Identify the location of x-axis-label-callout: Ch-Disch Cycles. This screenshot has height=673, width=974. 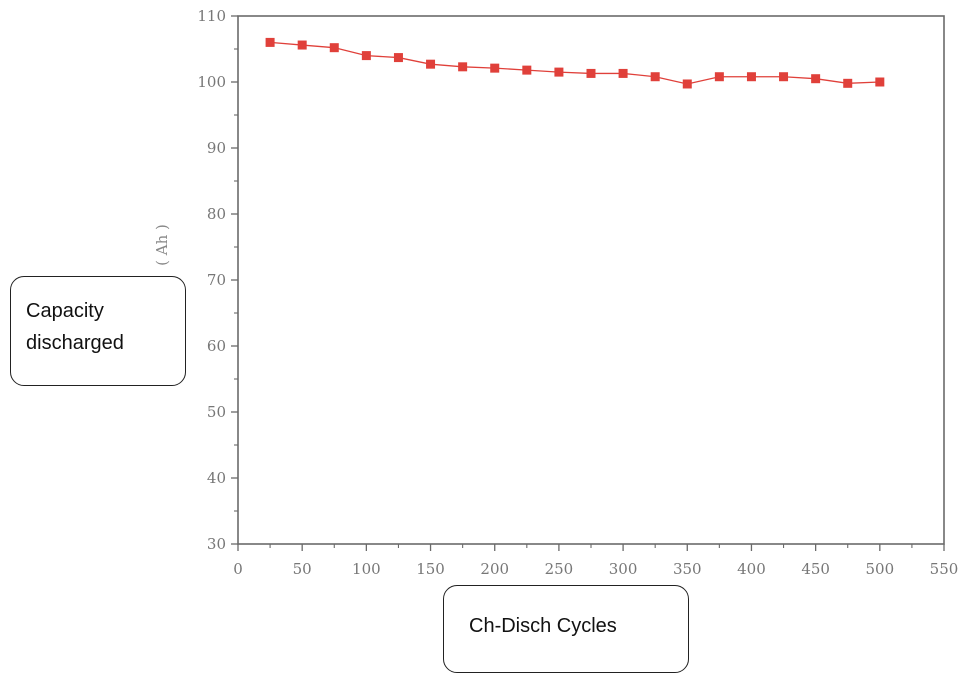
(566, 629).